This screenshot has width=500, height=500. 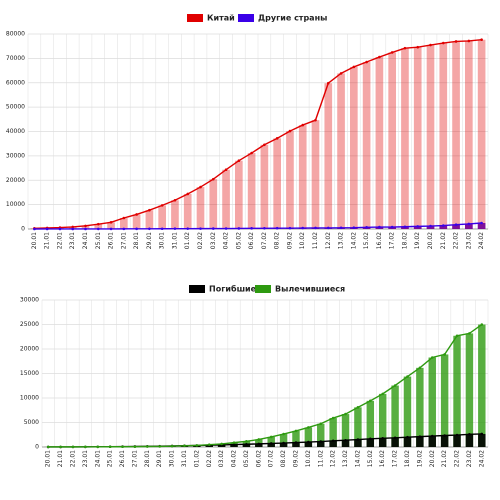 What do you see at coordinates (366, 240) in the screenshot?
I see `x-tick-label: 15.02` at bounding box center [366, 240].